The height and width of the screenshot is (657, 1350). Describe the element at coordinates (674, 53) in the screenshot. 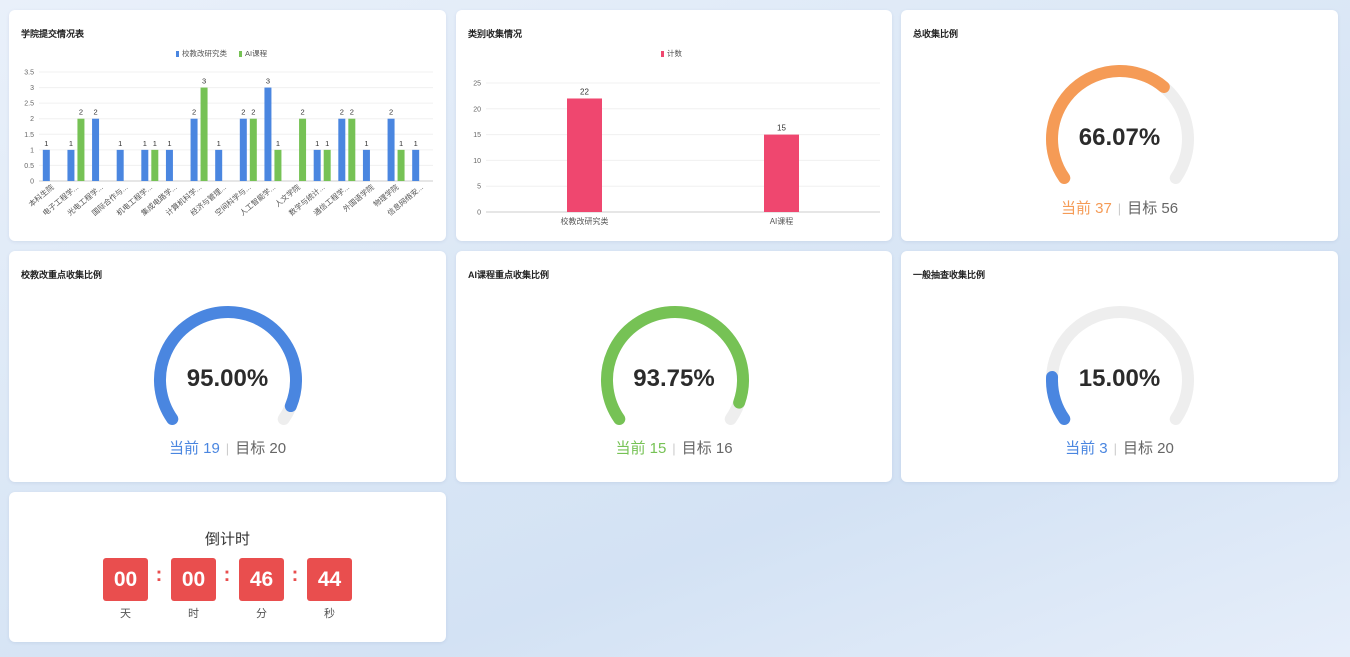

I see `legend-label: 计数` at that location.